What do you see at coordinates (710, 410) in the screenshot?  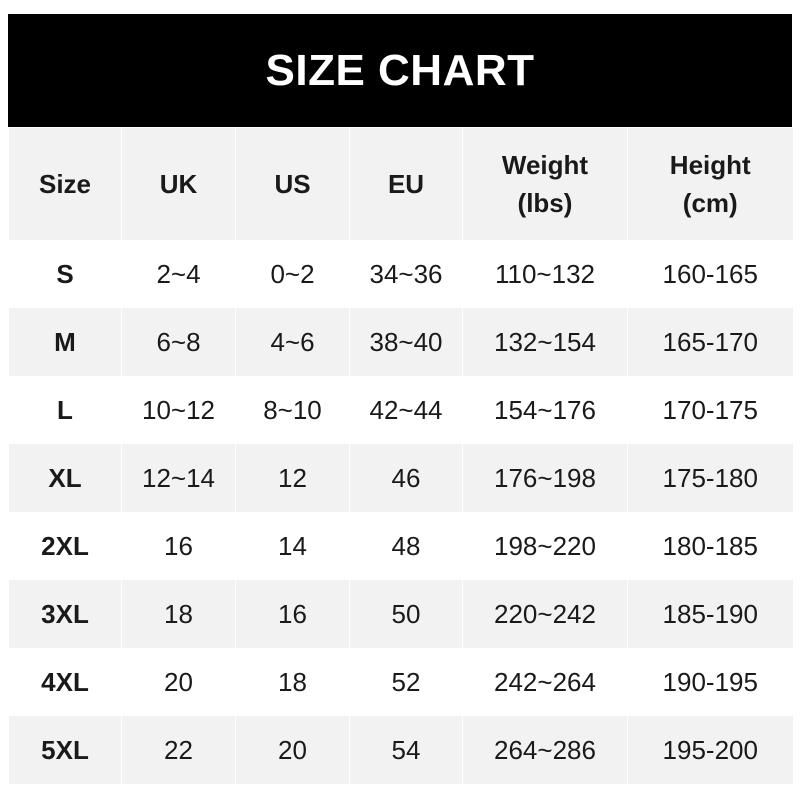 I see `table-cell: 170-175` at bounding box center [710, 410].